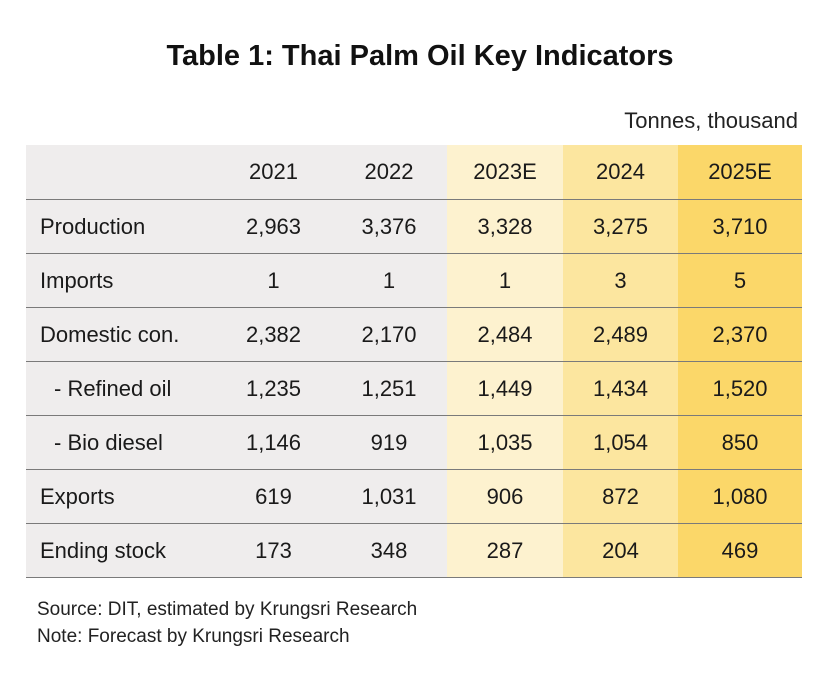 This screenshot has height=695, width=840. Describe the element at coordinates (273, 388) in the screenshot. I see `table-cell: 1,235` at that location.